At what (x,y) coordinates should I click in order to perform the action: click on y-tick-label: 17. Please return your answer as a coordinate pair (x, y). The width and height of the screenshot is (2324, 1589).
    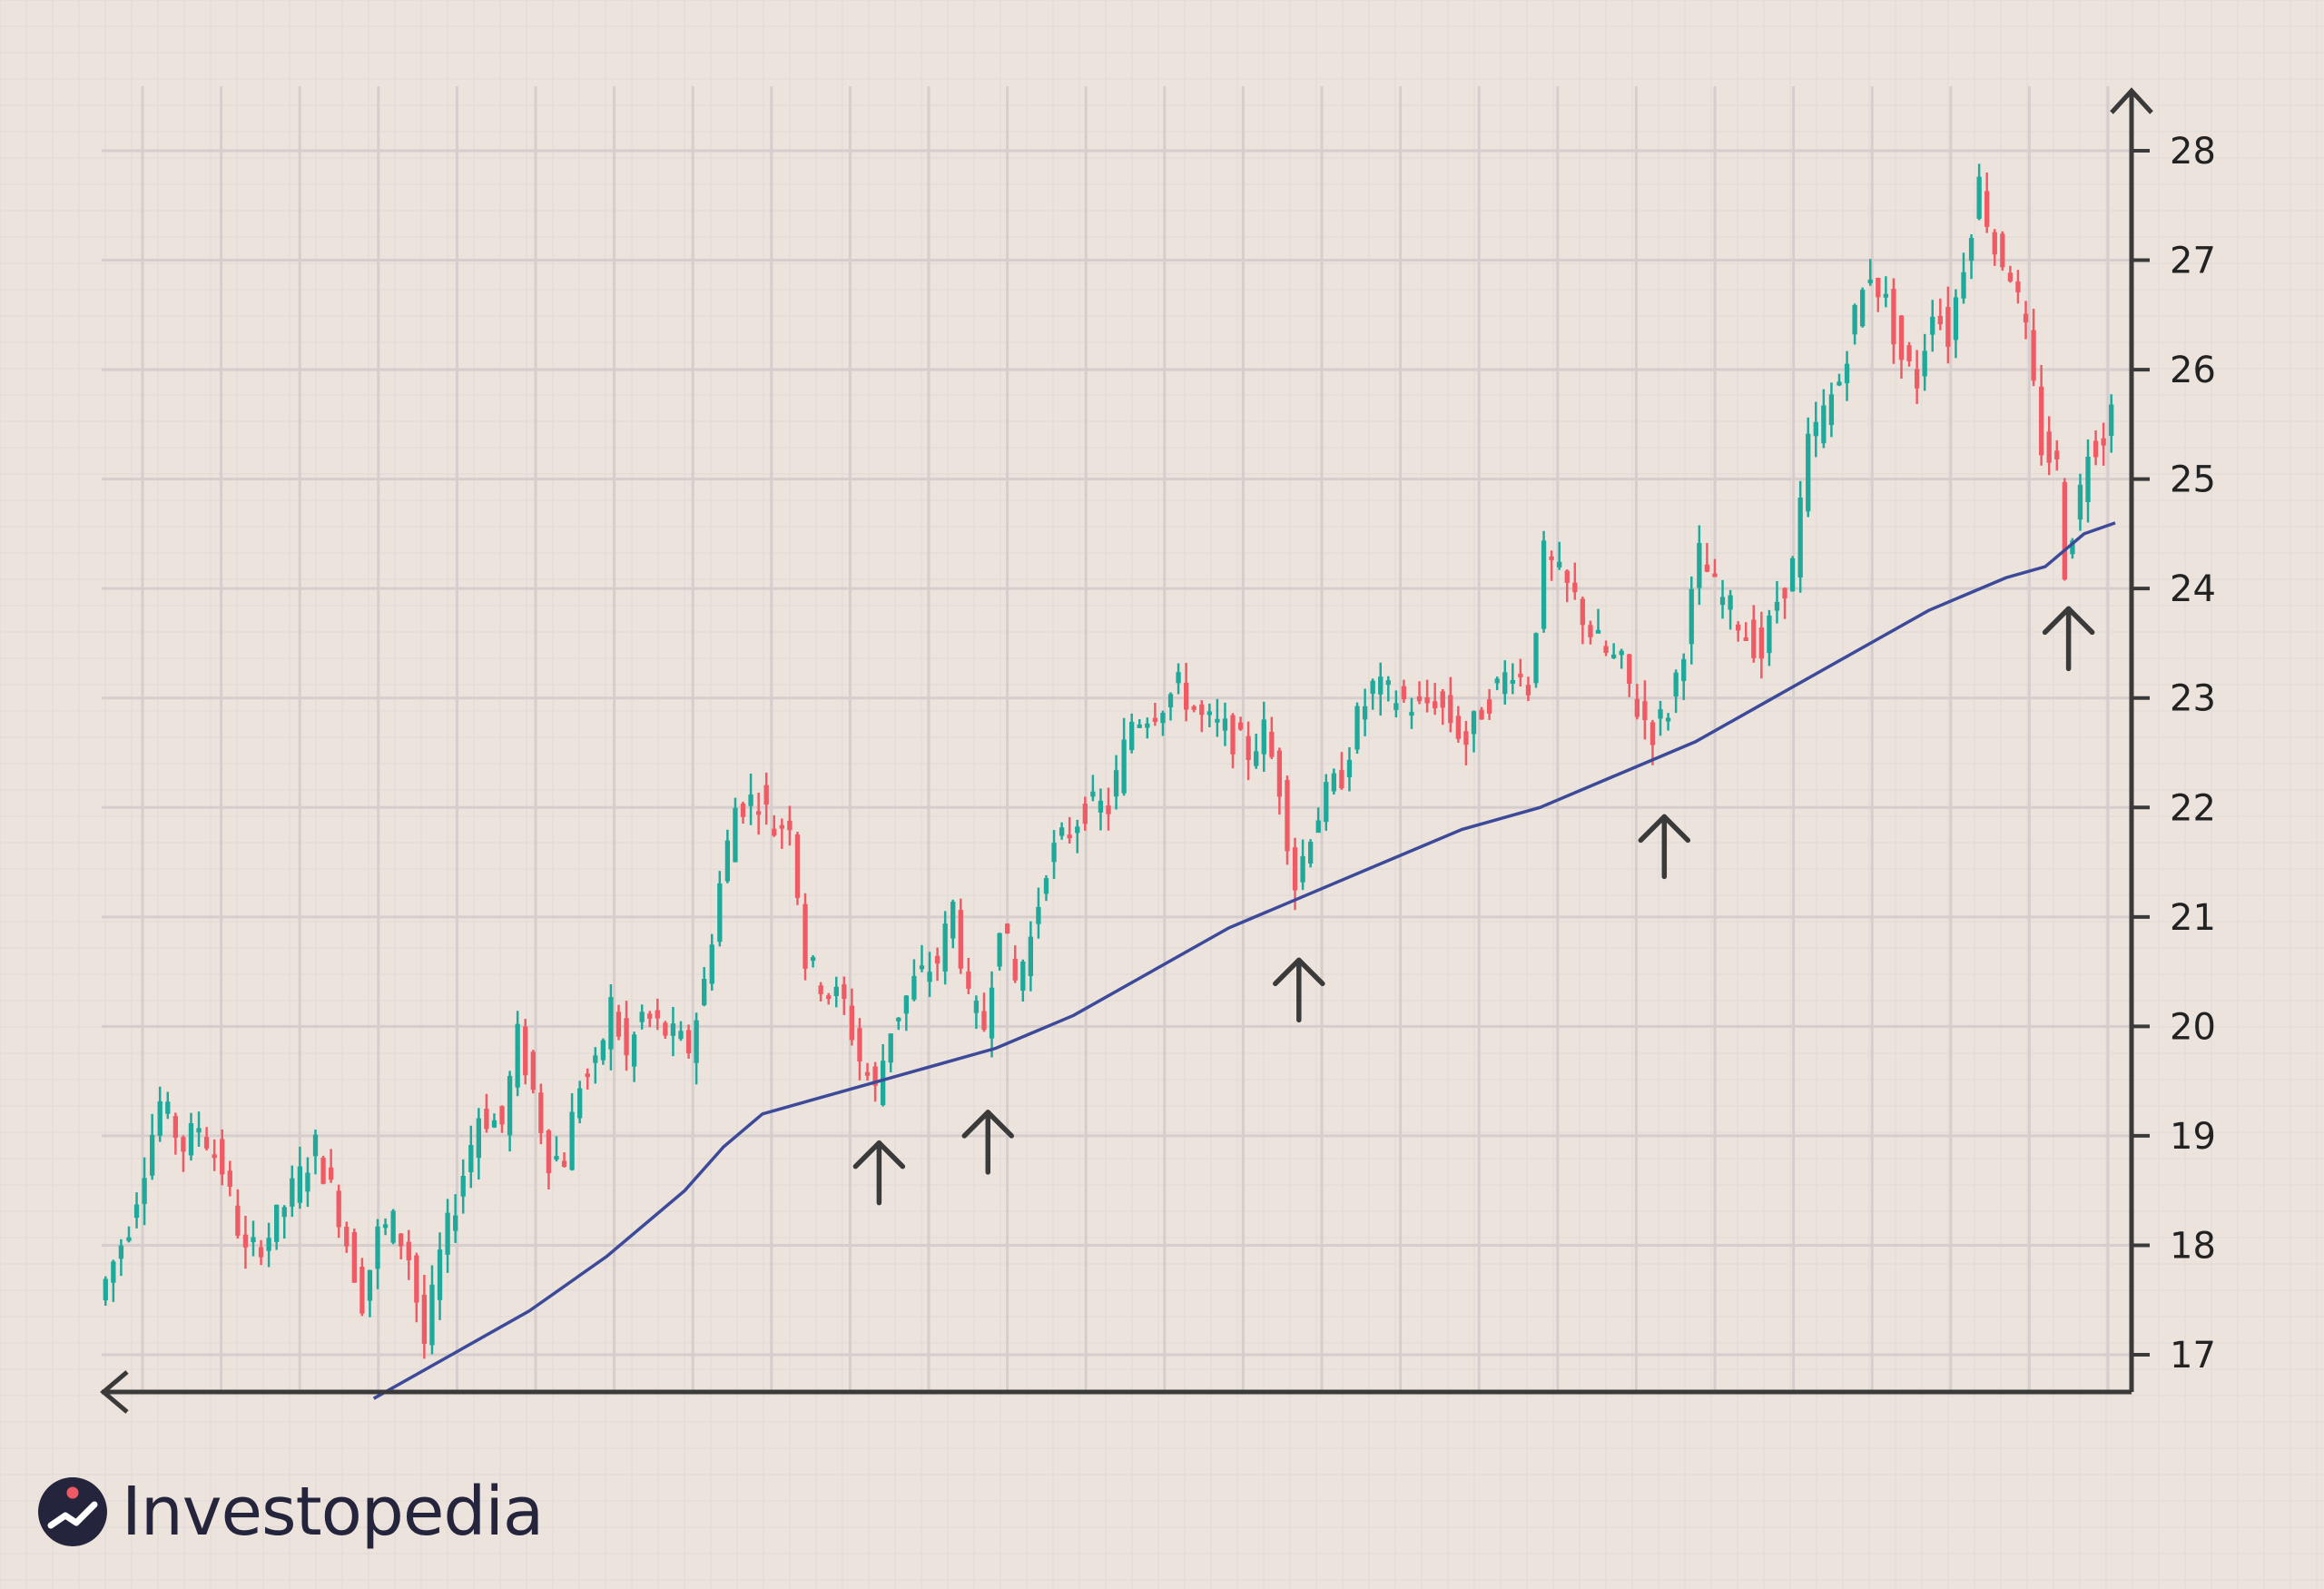
    Looking at the image, I should click on (2193, 1356).